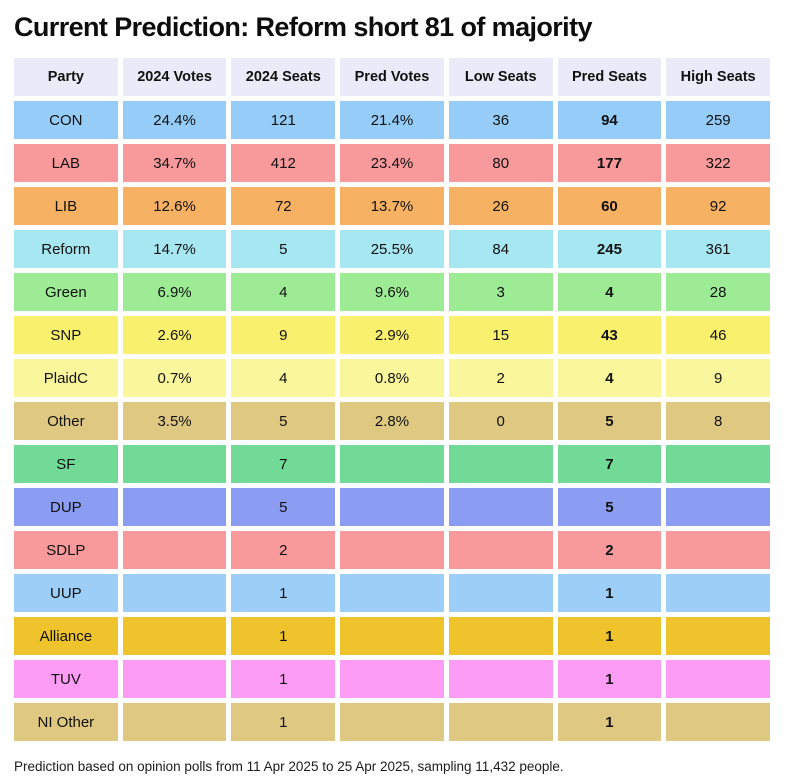 The width and height of the screenshot is (790, 782). What do you see at coordinates (718, 421) in the screenshot?
I see `value-cell-high-seats: 8` at bounding box center [718, 421].